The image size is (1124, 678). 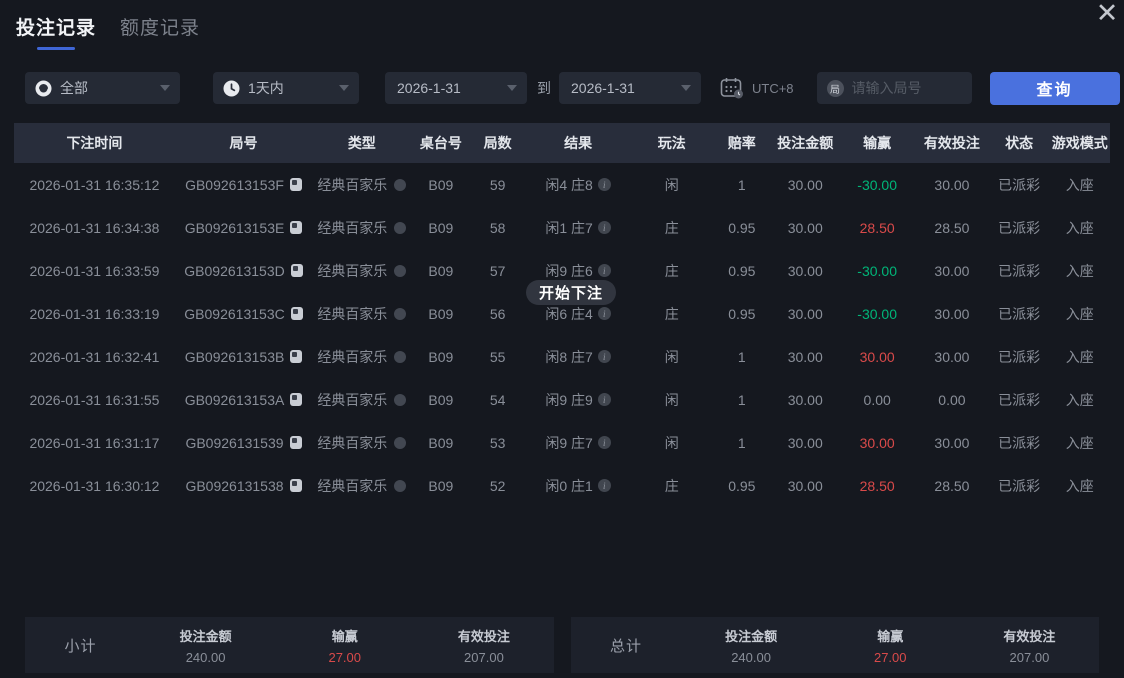 What do you see at coordinates (877, 485) in the screenshot?
I see `cell-winloss: 28.50` at bounding box center [877, 485].